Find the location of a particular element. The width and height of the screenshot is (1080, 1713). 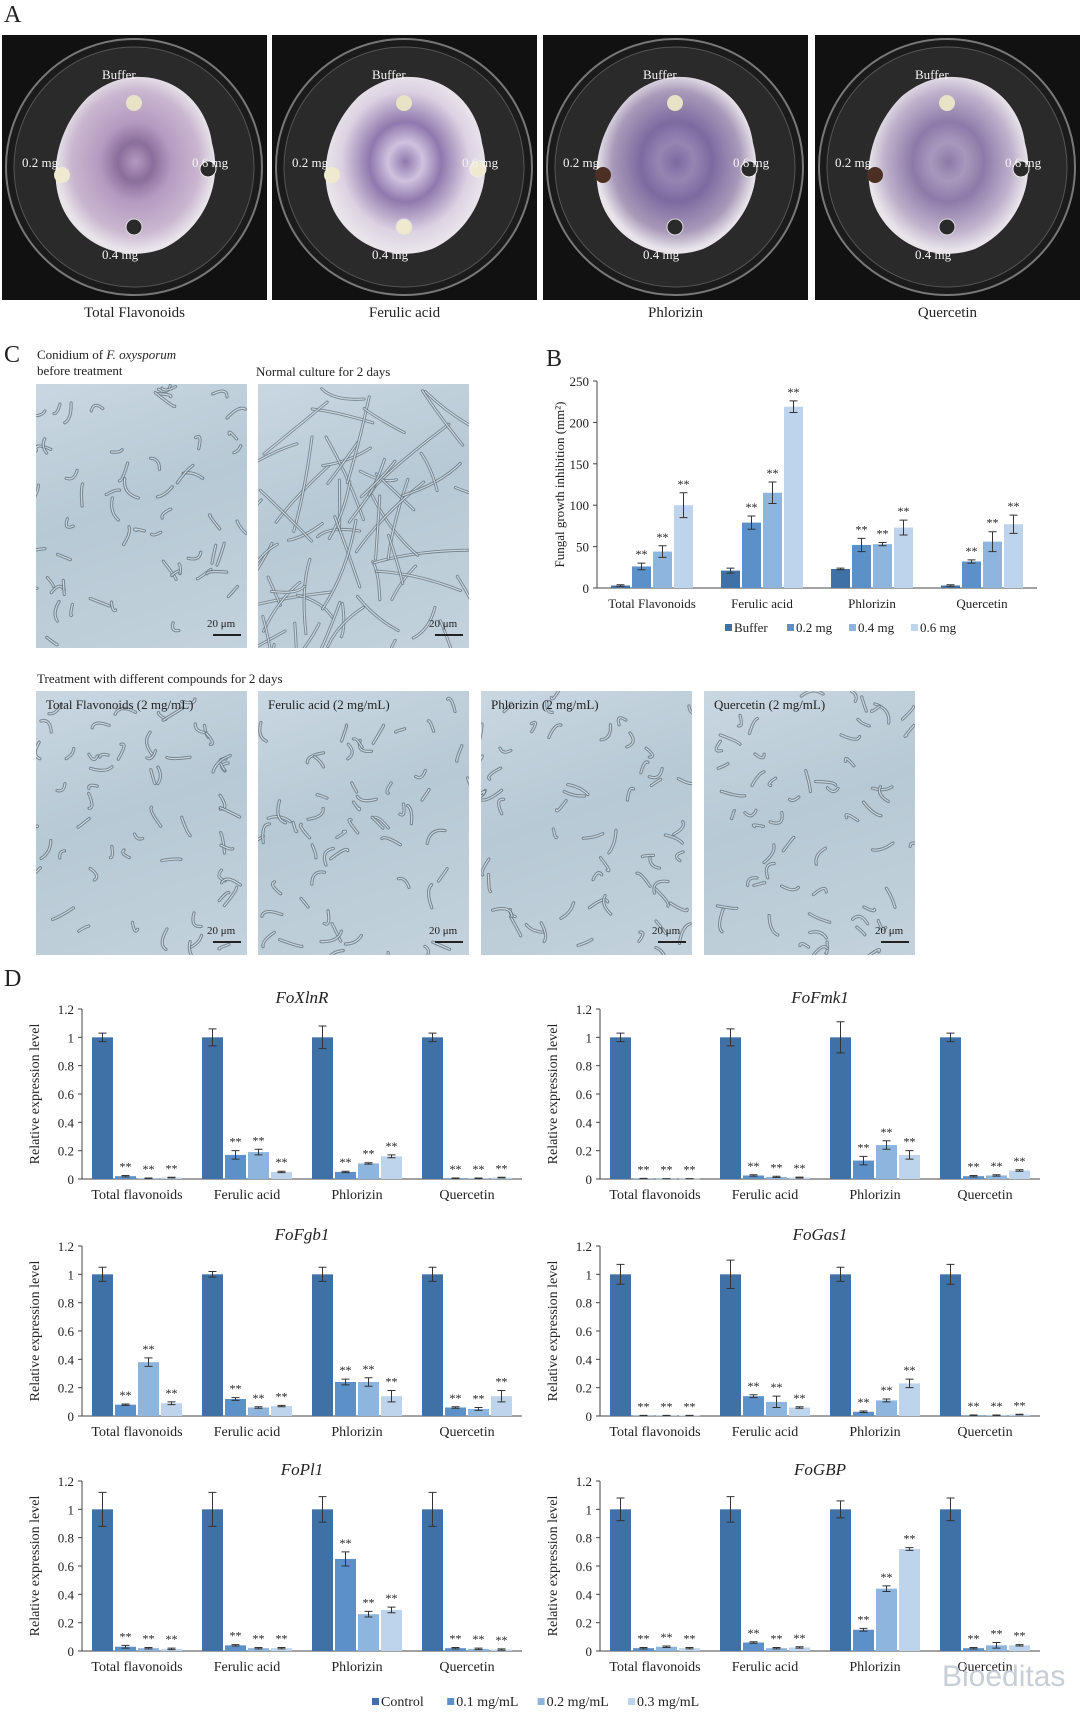

scale-label: 20 μm is located at coordinates (889, 931).